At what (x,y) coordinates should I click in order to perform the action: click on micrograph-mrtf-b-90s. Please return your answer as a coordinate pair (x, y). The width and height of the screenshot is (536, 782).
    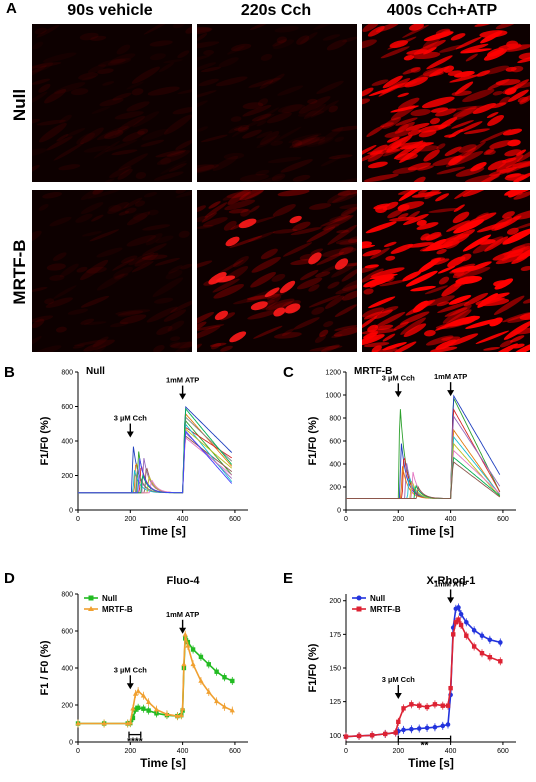
    Looking at the image, I should click on (112, 271).